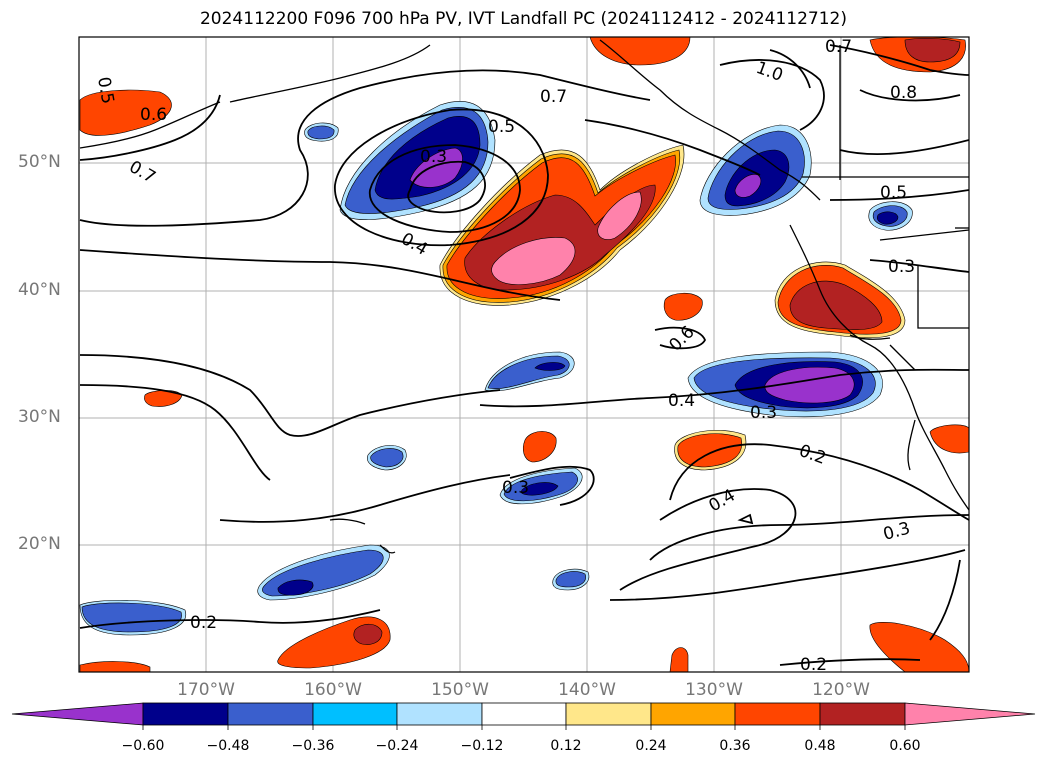 The height and width of the screenshot is (765, 1047). What do you see at coordinates (333, 690) in the screenshot?
I see `lon-label-160w: 160°W` at bounding box center [333, 690].